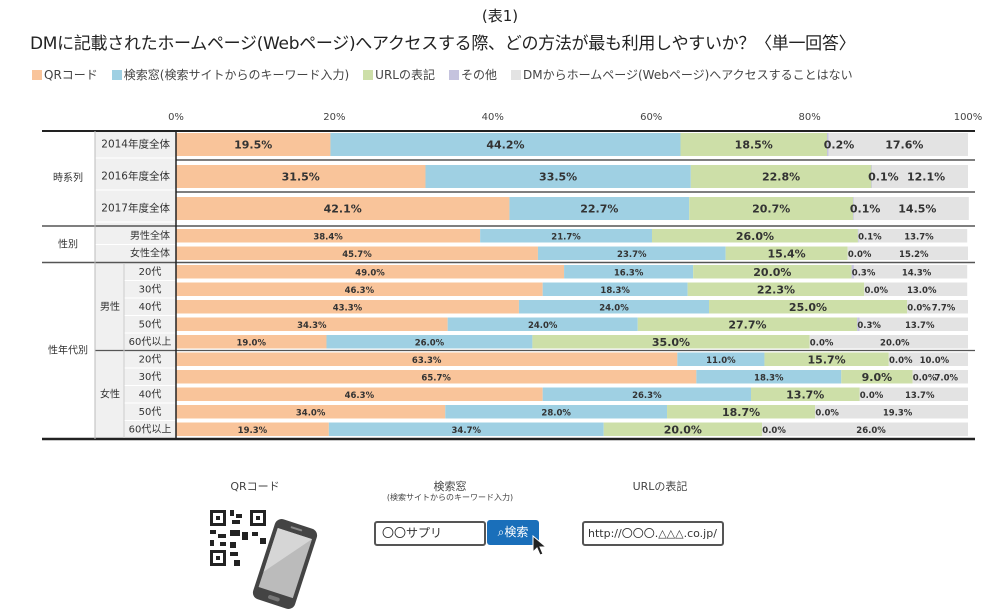 Image resolution: width=1000 pixels, height=611 pixels. Describe the element at coordinates (68, 244) in the screenshot. I see `group-label: 性別` at that location.